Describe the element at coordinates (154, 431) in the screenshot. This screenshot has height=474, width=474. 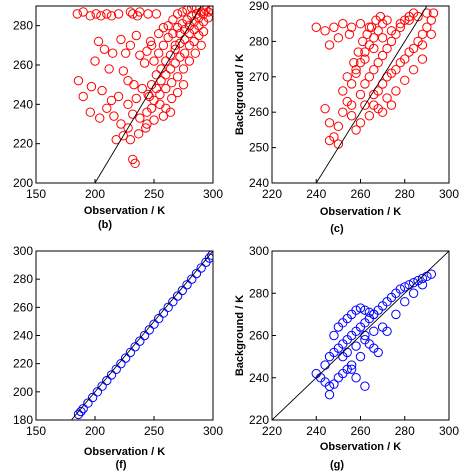
I see `x-tick-label: 250` at that location.